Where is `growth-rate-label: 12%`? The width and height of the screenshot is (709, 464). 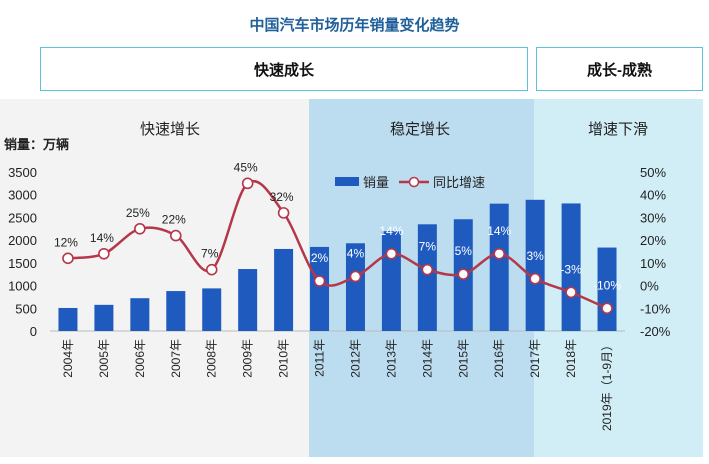
growth-rate-label: 12% is located at coordinates (66, 242).